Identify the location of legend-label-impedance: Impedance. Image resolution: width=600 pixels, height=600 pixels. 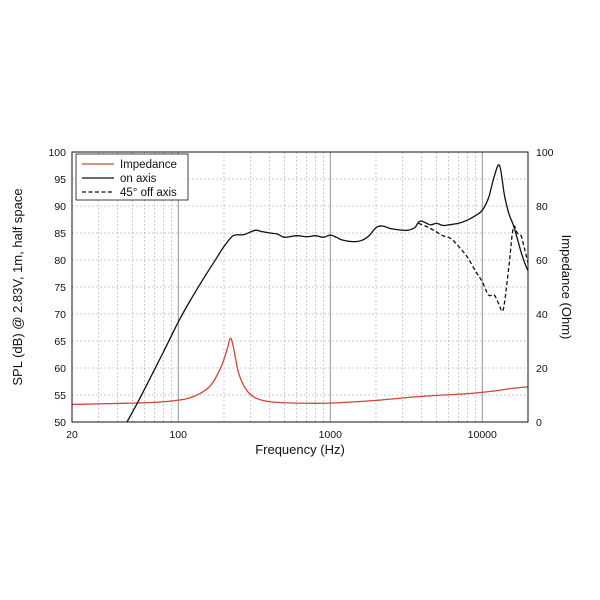
(148, 165).